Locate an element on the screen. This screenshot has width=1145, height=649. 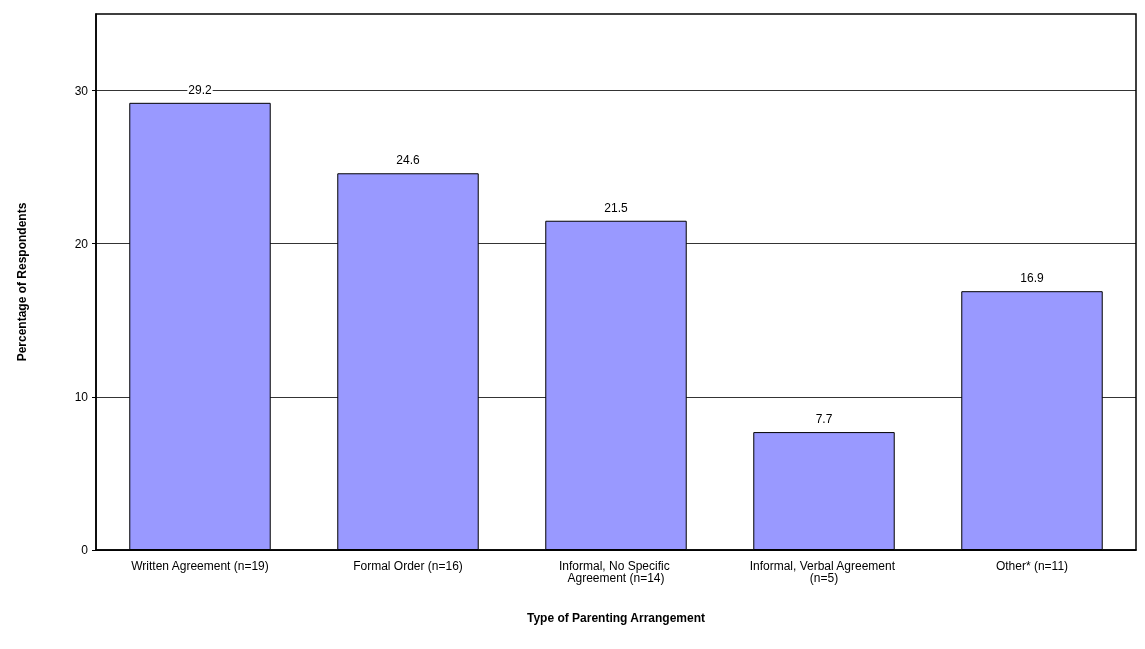
data-label: 21.5 is located at coordinates (616, 207).